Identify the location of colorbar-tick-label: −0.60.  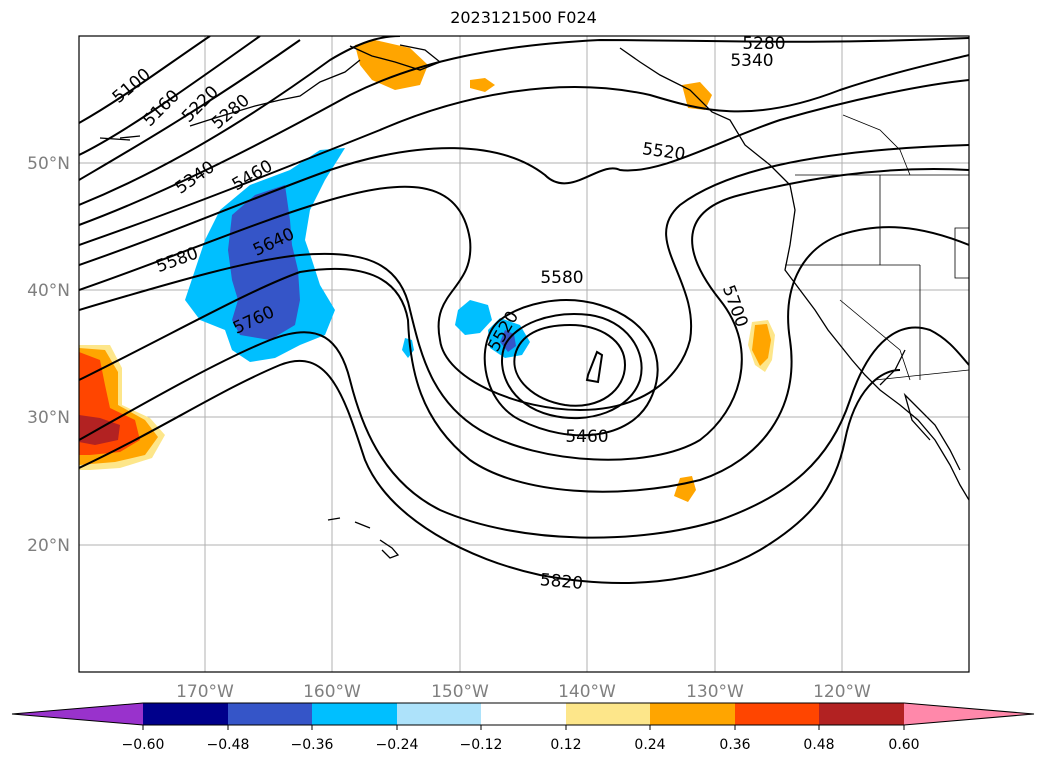
(143, 745).